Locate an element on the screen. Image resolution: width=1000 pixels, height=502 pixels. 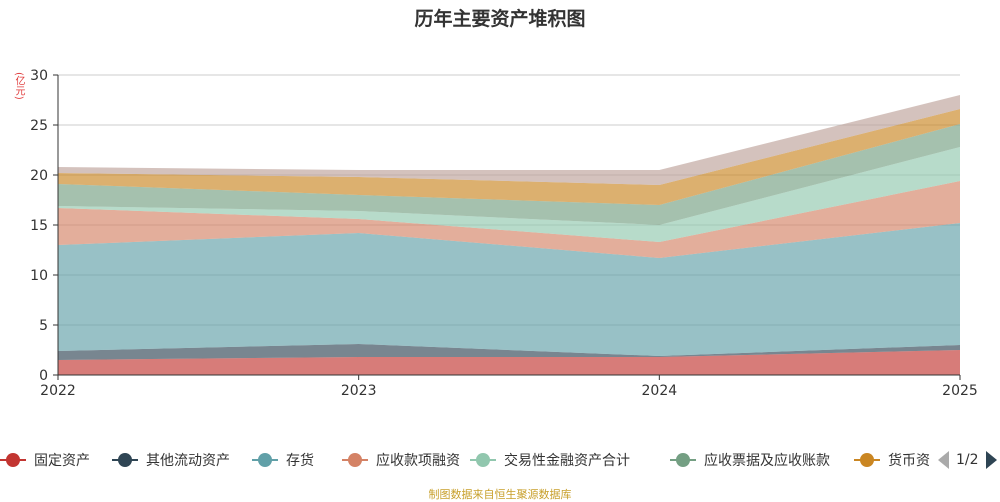
y-tick-label: 30 is located at coordinates (39, 76).